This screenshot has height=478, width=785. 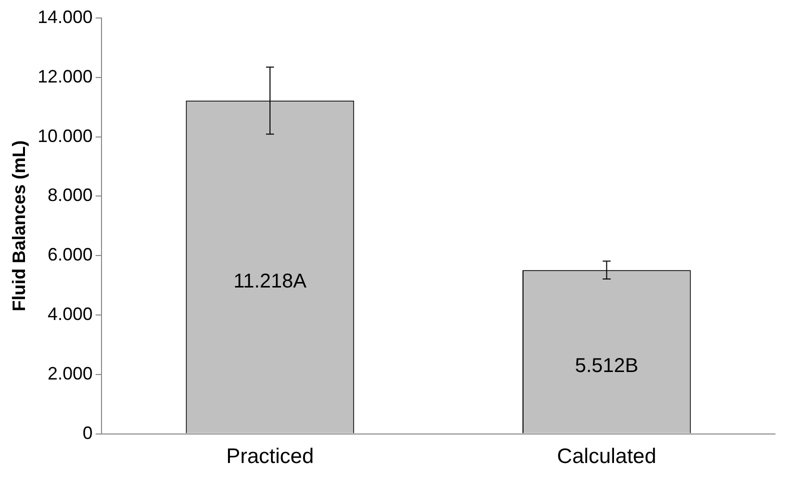 I want to click on y-tick-label: 4.000, so click(x=70, y=314).